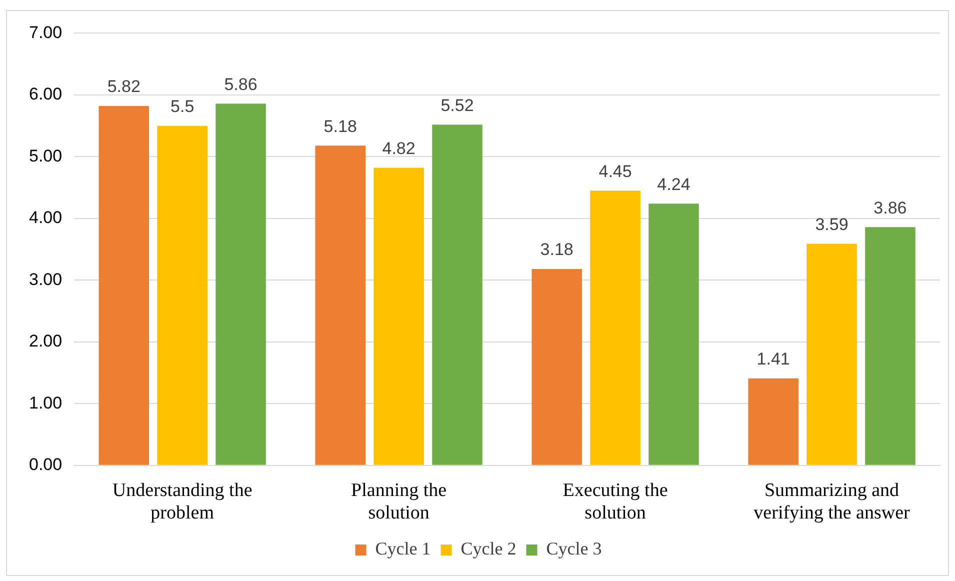 This screenshot has height=581, width=955. I want to click on legend-label: Cycle 2, so click(488, 548).